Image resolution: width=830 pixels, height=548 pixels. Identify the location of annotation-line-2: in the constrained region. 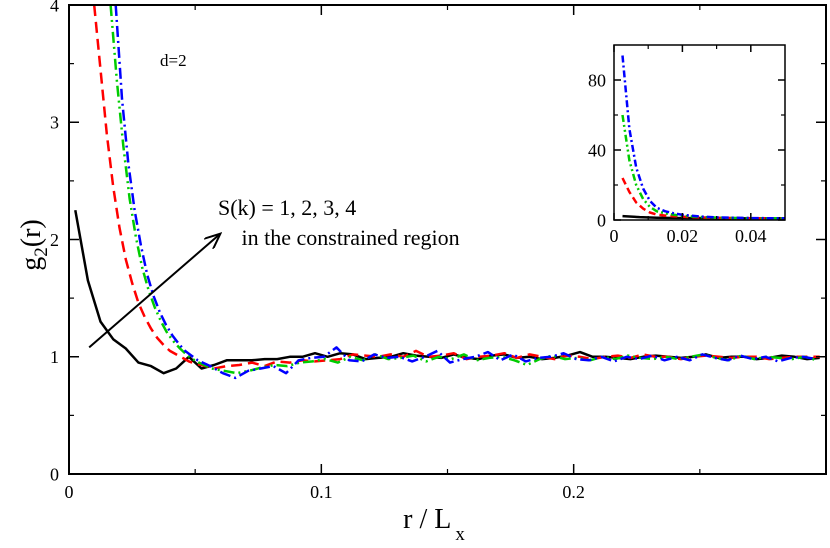
(348, 237).